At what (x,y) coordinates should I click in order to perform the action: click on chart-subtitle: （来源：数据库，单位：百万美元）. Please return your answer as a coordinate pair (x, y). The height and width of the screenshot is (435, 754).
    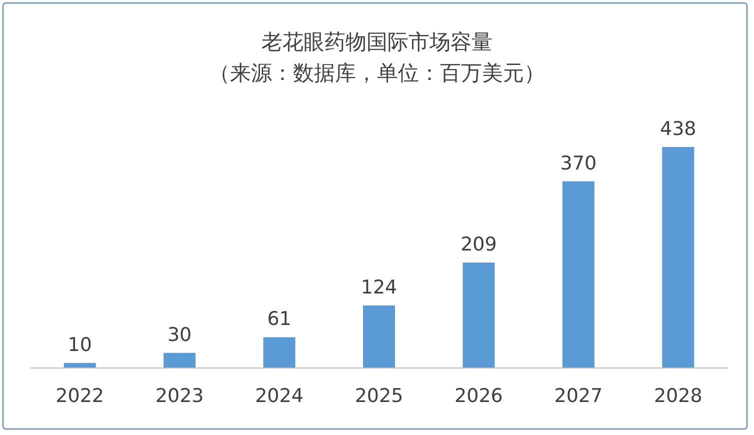
    Looking at the image, I should click on (377, 73).